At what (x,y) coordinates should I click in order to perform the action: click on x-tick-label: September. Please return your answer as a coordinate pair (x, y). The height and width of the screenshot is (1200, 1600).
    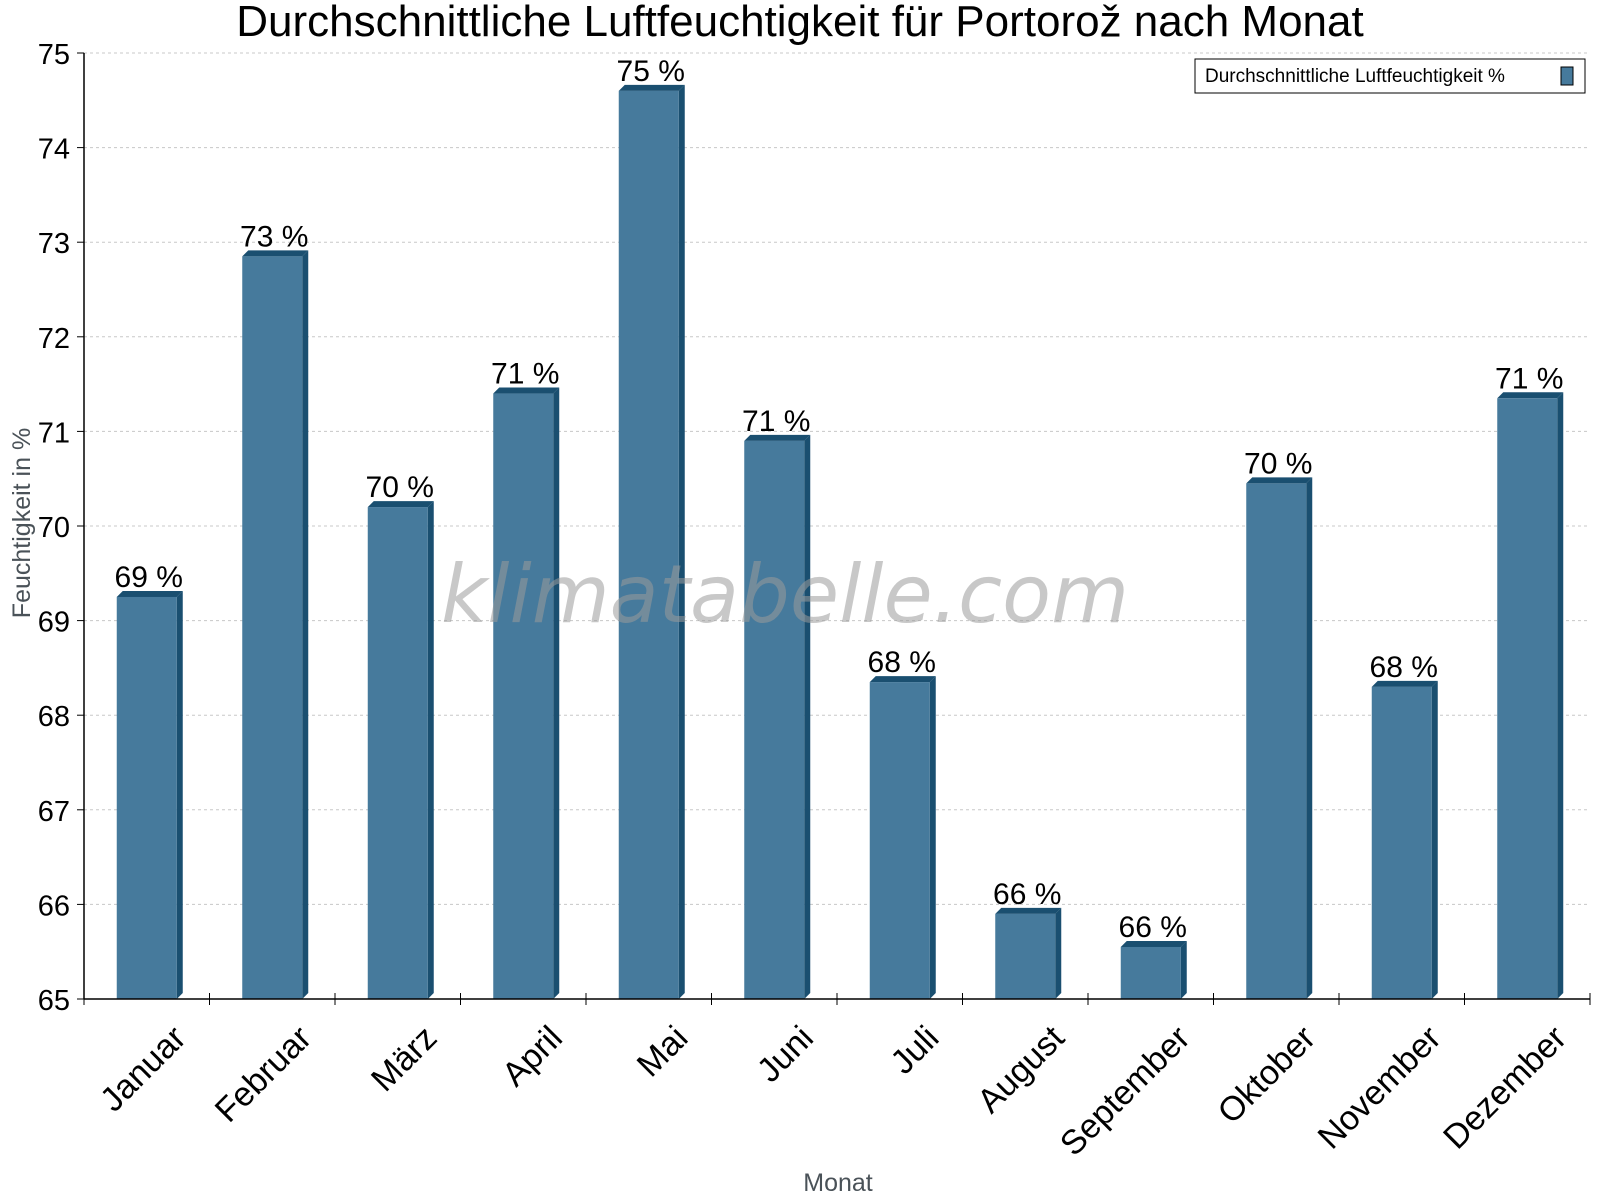
    Looking at the image, I should click on (1125, 1091).